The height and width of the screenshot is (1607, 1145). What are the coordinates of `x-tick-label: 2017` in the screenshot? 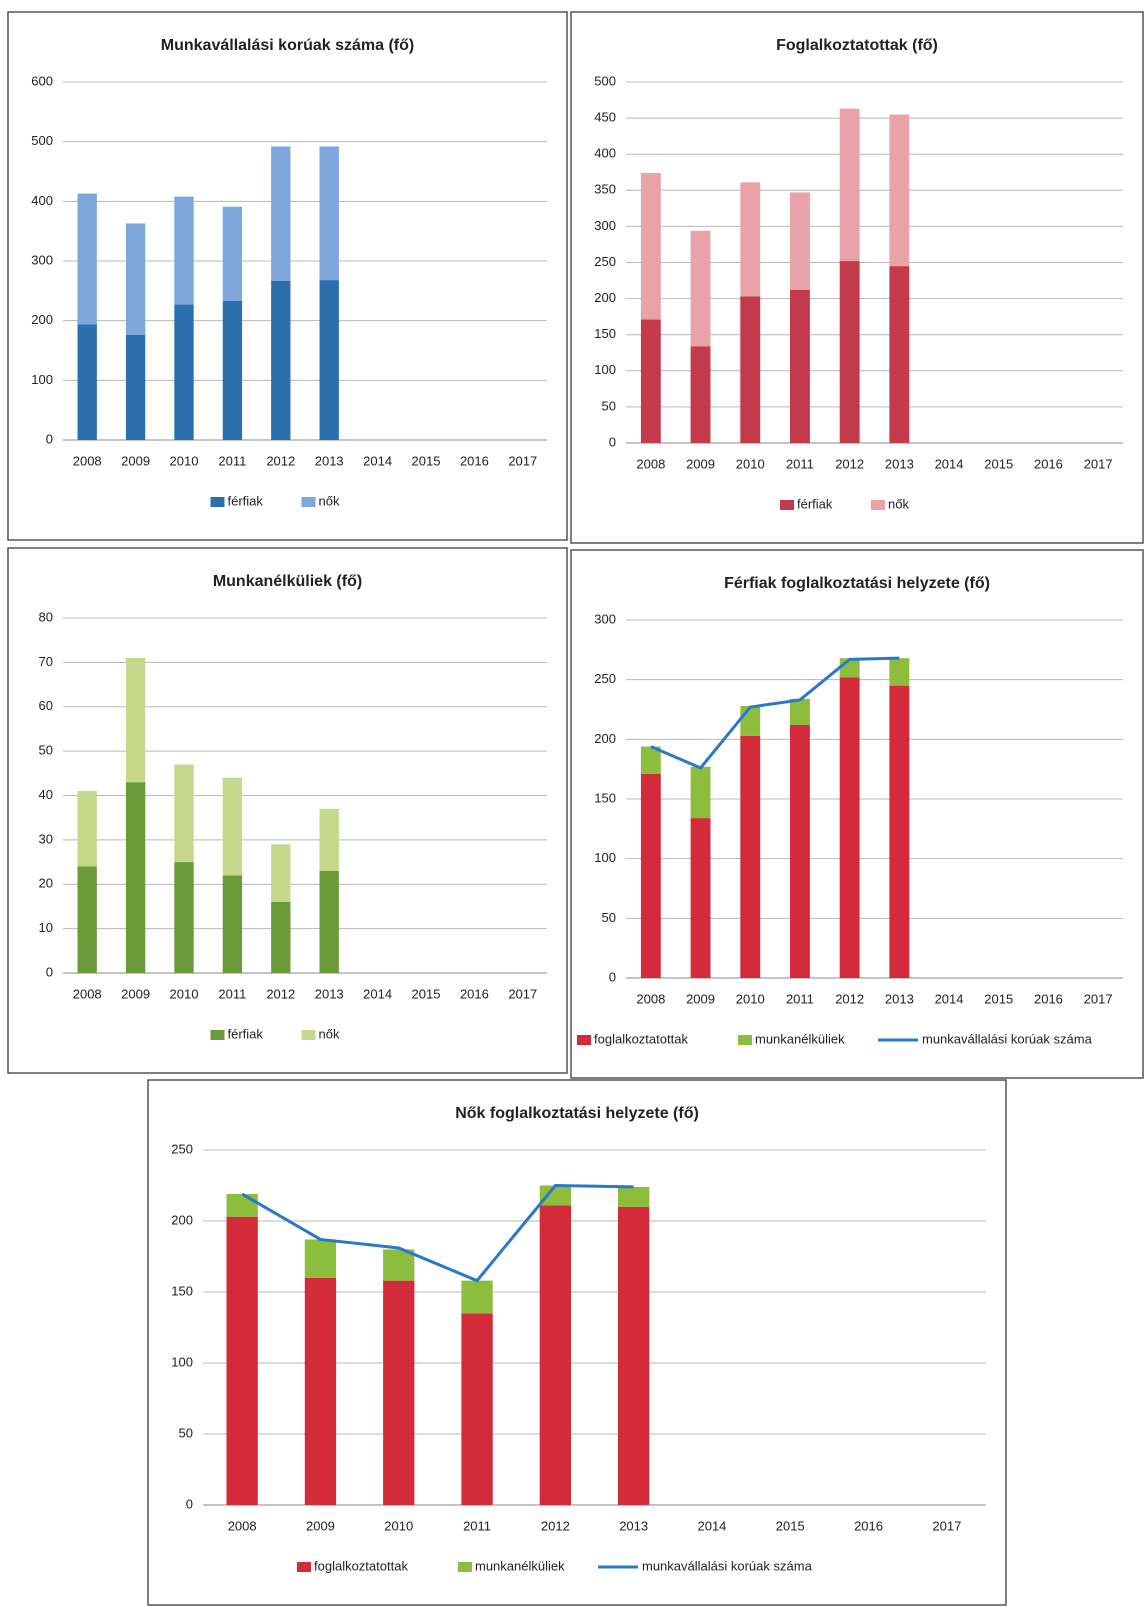 It's located at (522, 460).